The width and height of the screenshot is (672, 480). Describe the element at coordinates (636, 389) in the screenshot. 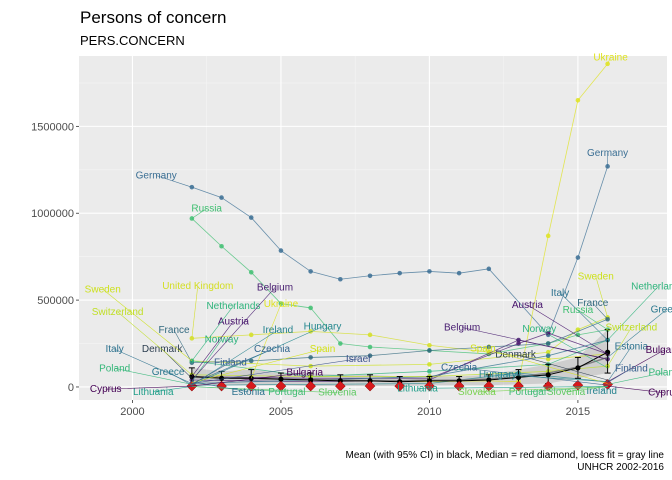

I see `annotation-leader-cyprus` at that location.